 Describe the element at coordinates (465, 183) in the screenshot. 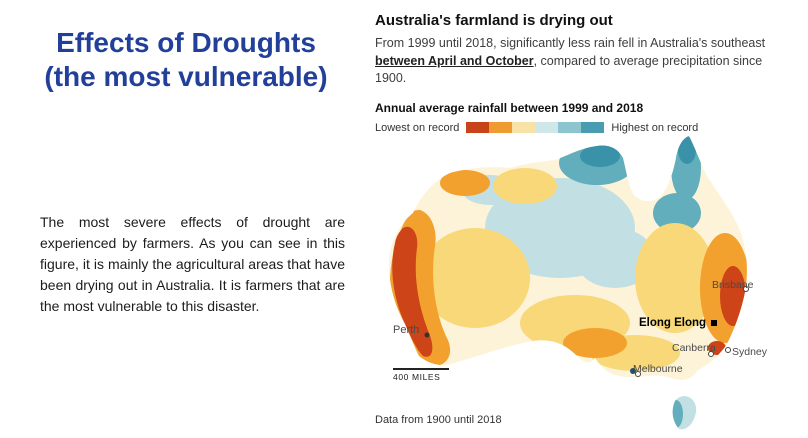

I see `dry-patch-nw-orange` at that location.